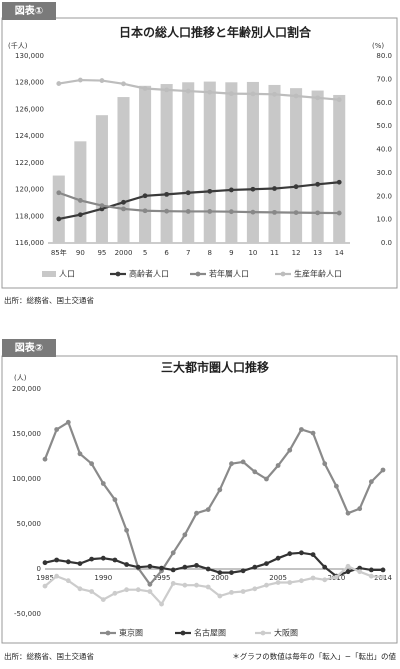 The width and height of the screenshot is (400, 669). I want to click on series-line, so click(199, 201).